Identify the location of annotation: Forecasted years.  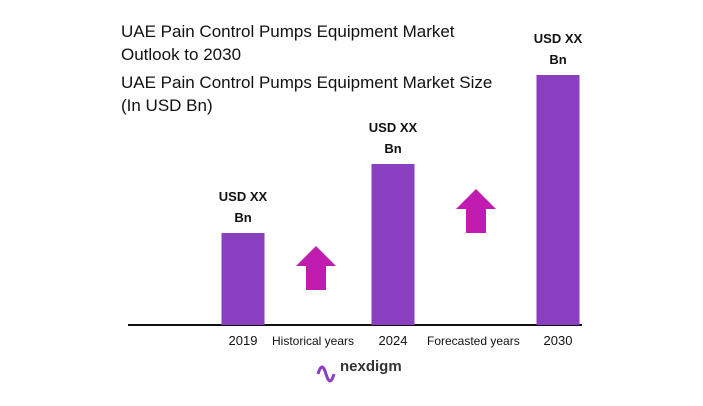
(473, 341).